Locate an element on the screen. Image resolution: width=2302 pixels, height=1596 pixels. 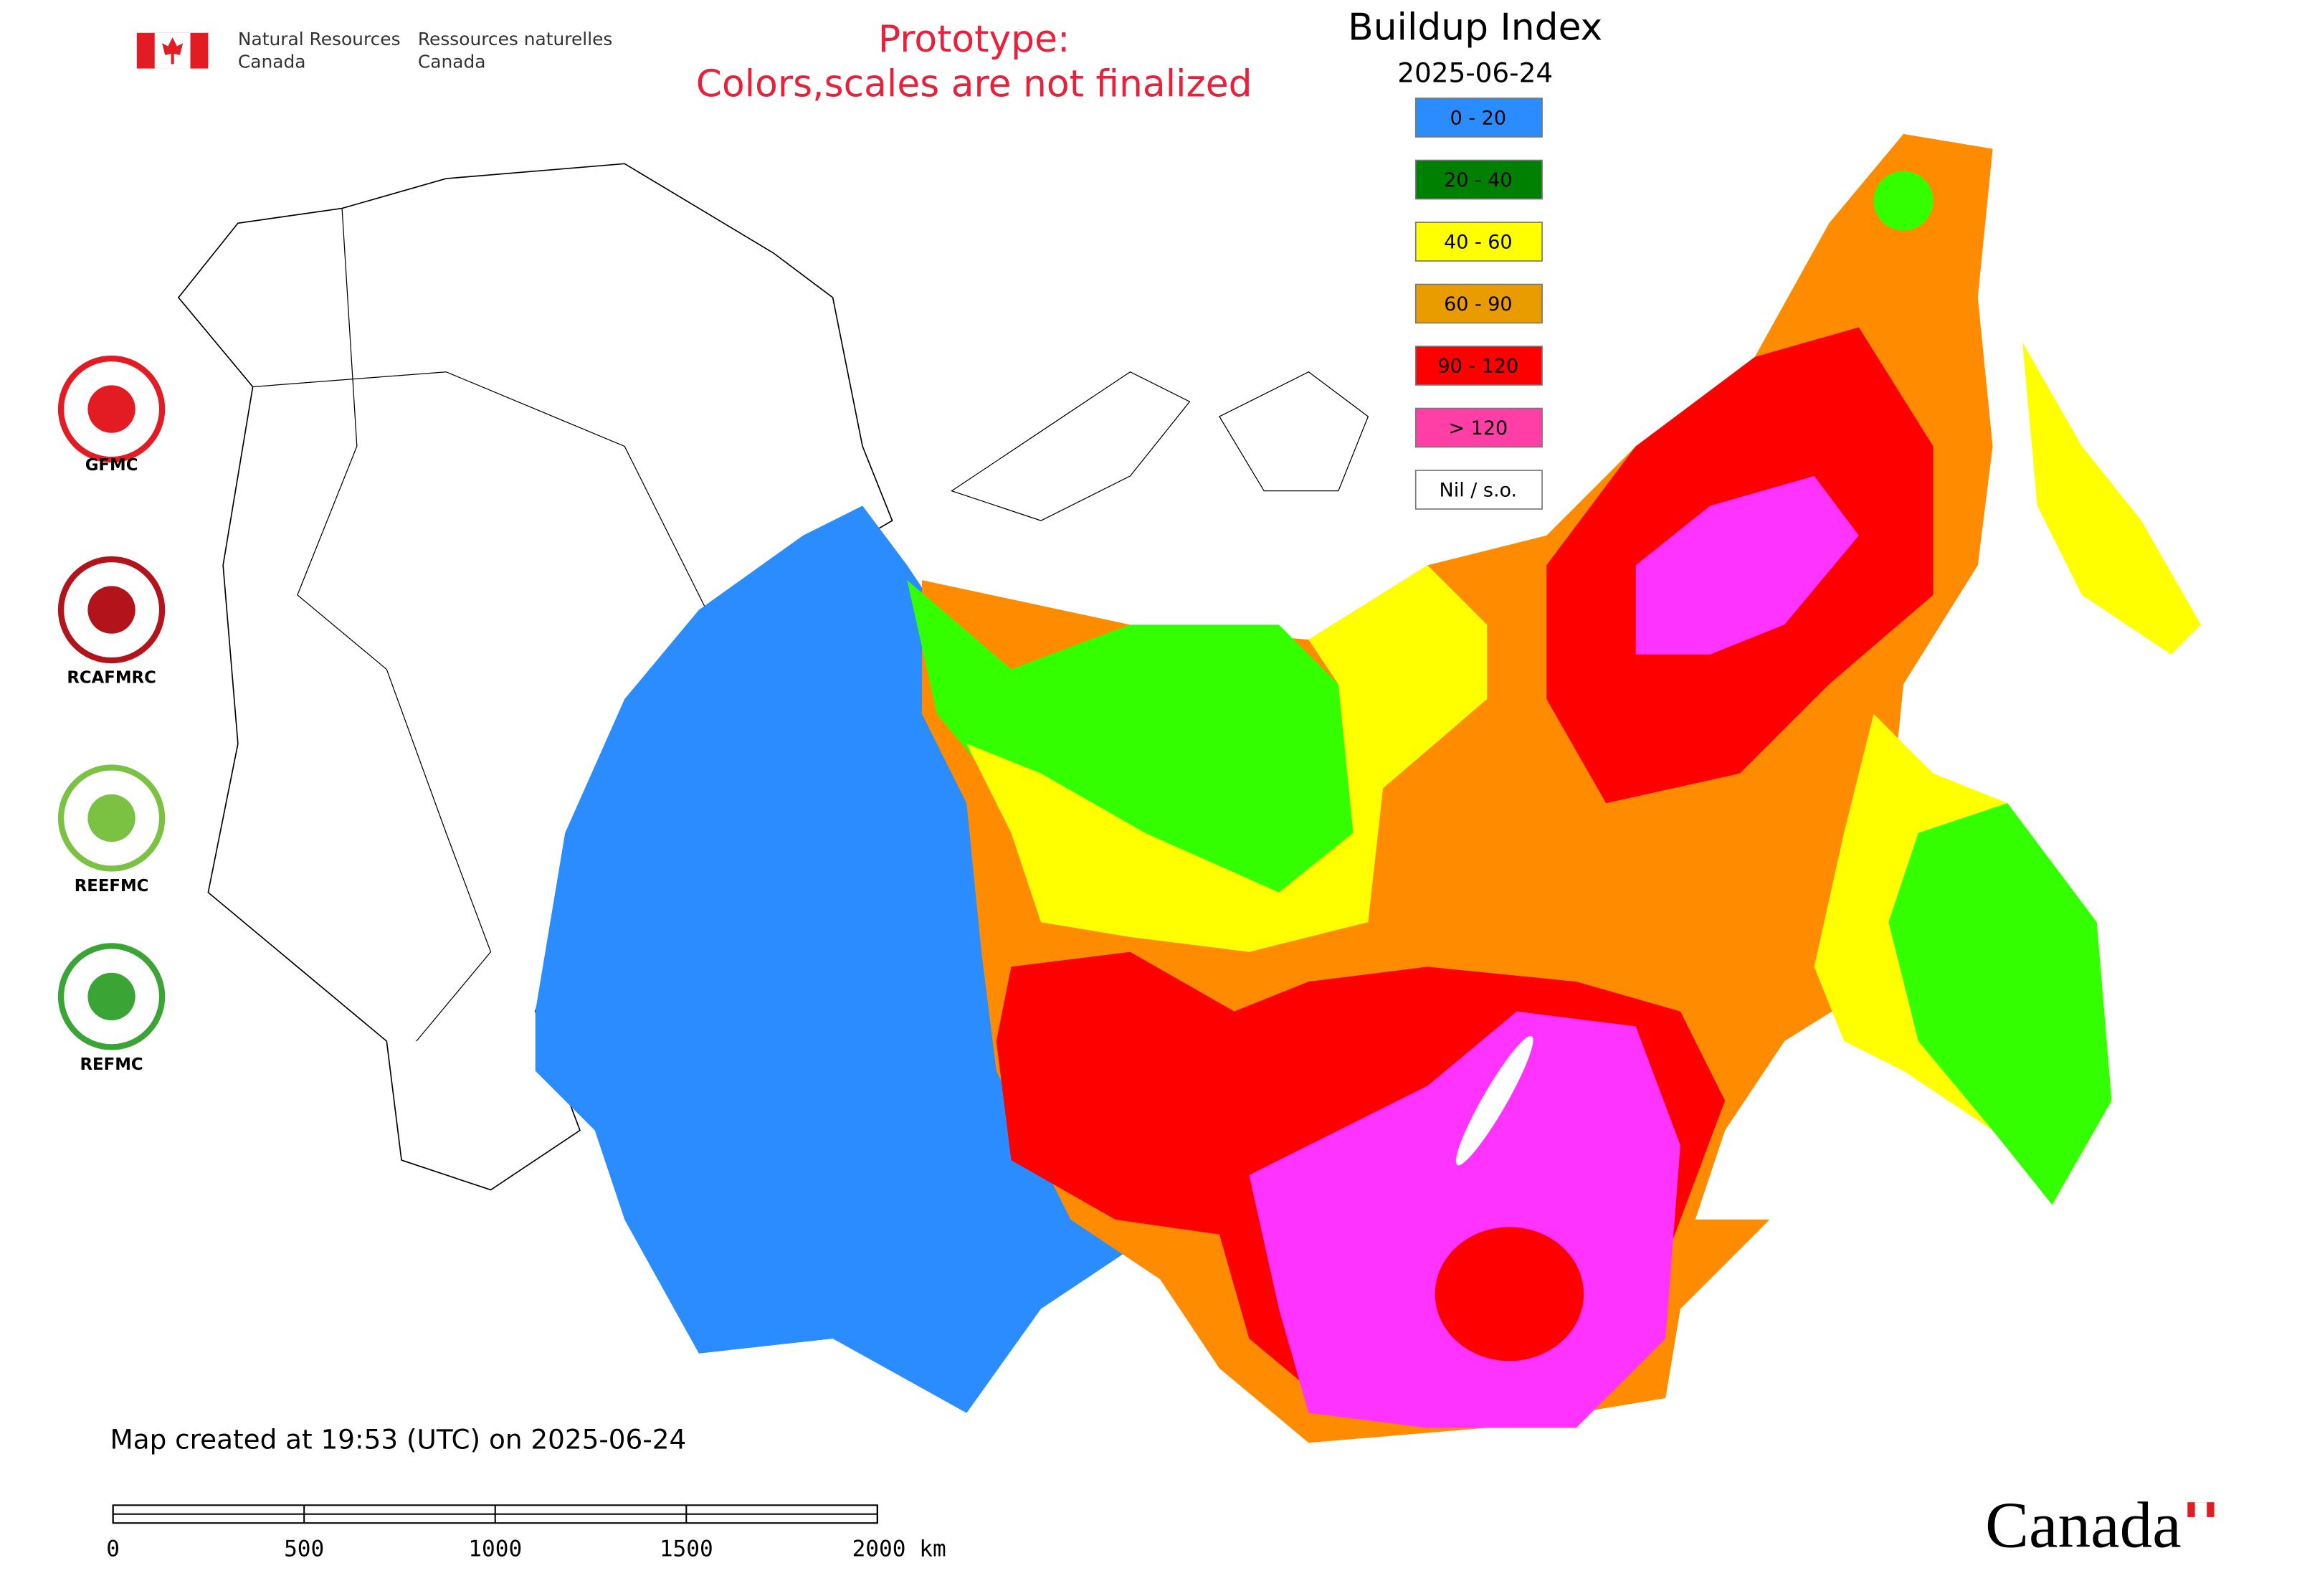
logo-label: REEFMC is located at coordinates (112, 886).